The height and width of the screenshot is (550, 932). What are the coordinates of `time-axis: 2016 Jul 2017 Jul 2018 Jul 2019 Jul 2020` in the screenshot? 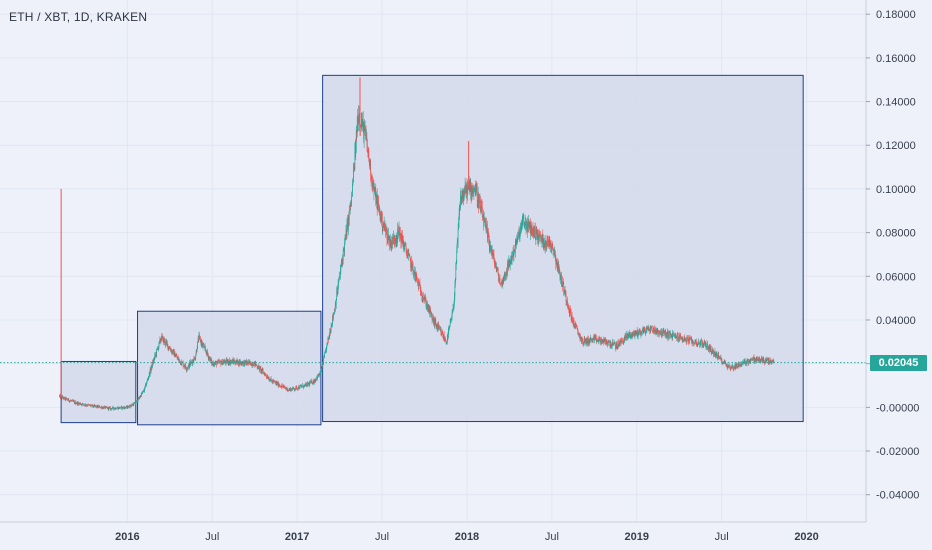 It's located at (467, 537).